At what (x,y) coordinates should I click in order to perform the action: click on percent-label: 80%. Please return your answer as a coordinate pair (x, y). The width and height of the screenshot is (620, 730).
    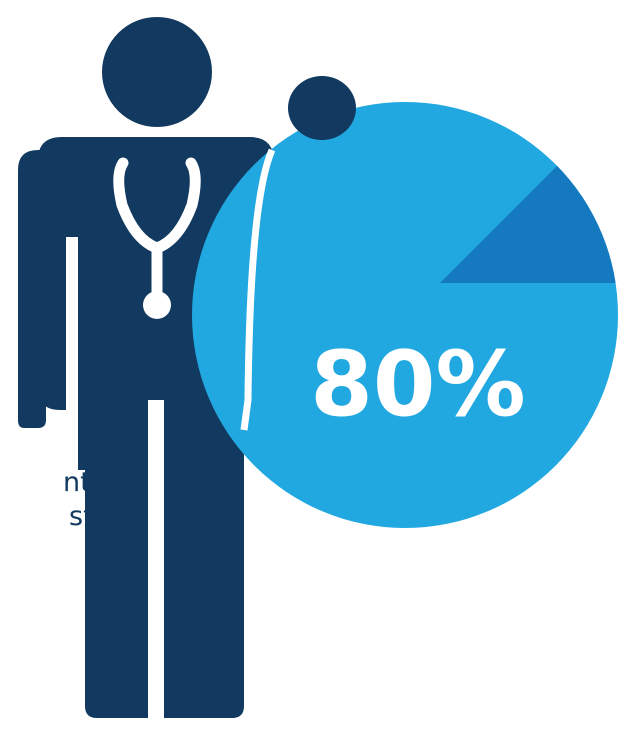
    Looking at the image, I should click on (417, 384).